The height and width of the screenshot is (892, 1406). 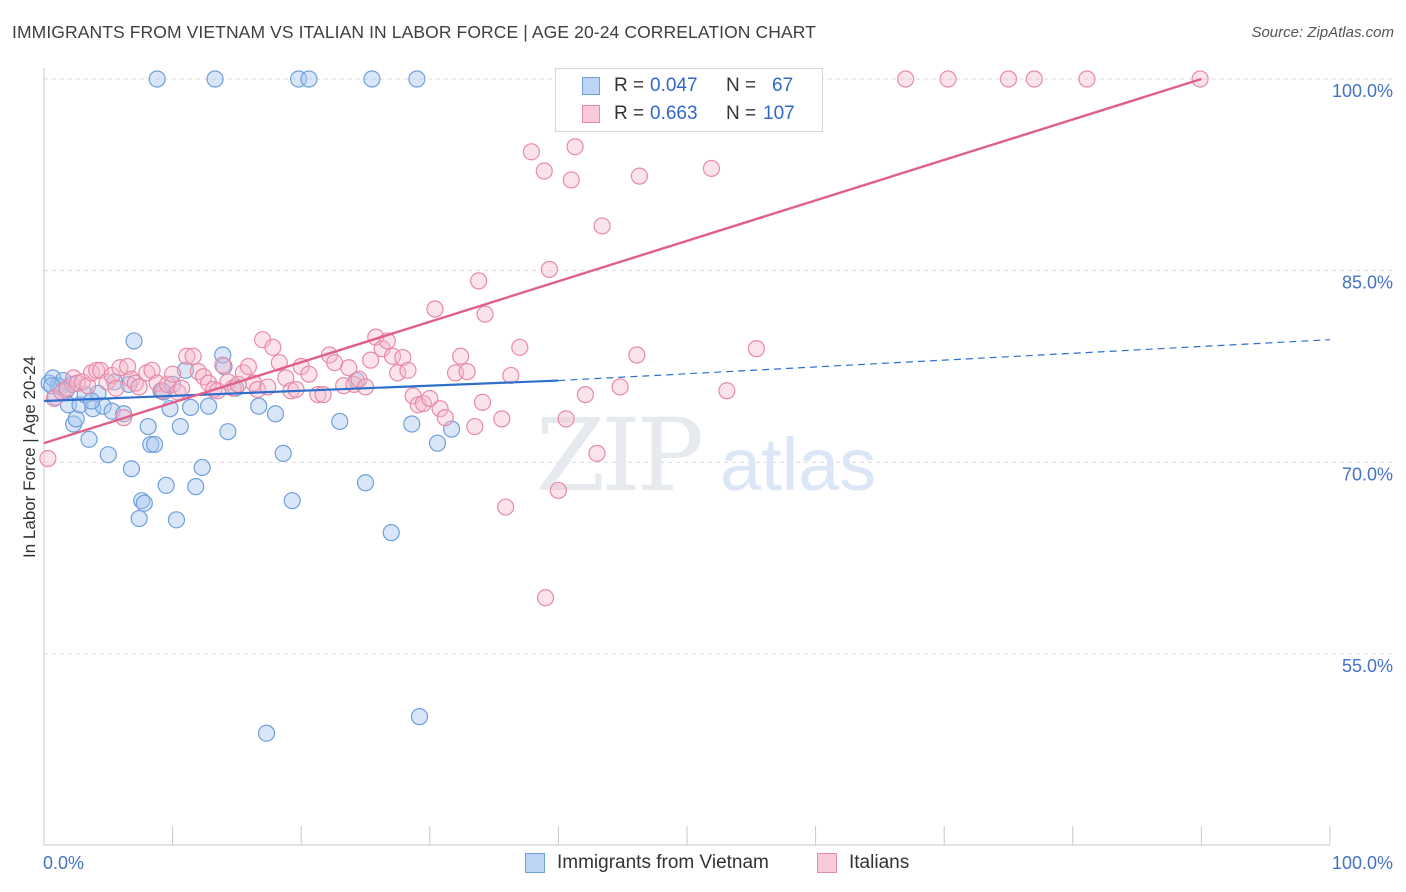 What do you see at coordinates (706, 455) in the screenshot?
I see `watermark: ZIP atlas` at bounding box center [706, 455].